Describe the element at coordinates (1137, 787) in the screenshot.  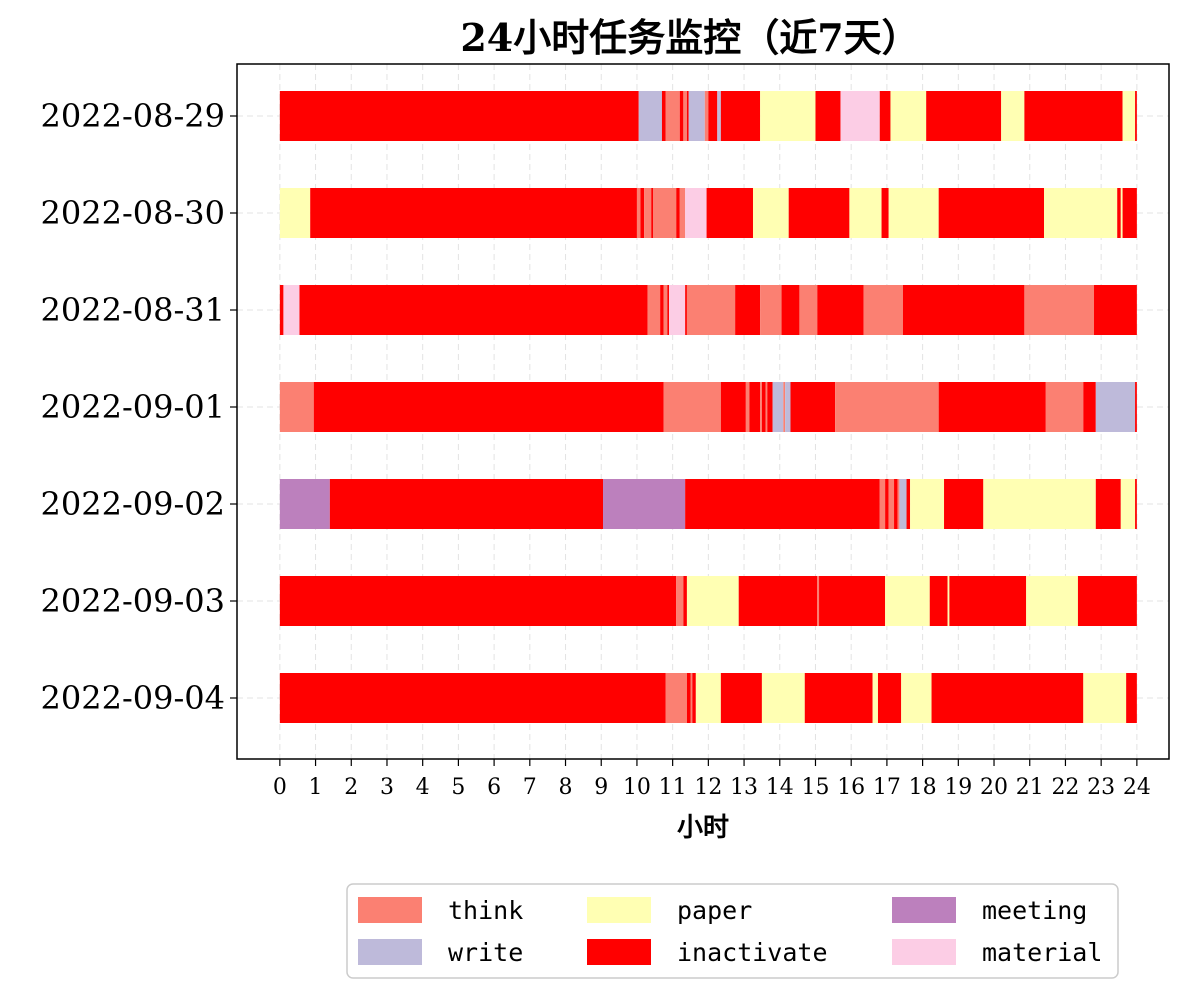
I see `x-tick-label: 24` at that location.